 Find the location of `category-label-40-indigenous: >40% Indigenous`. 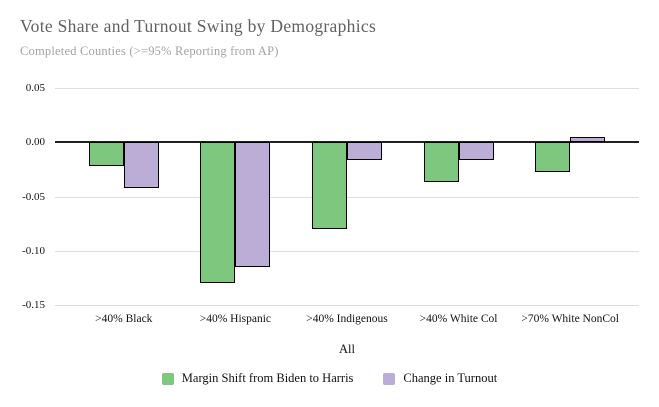

category-label-40-indigenous: >40% Indigenous is located at coordinates (347, 319).